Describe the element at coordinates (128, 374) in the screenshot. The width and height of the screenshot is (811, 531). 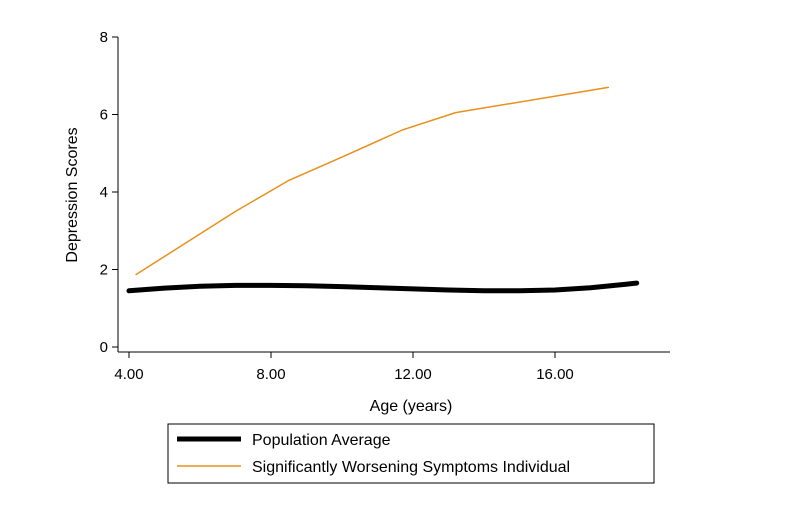
I see `x-tick-label: 4.00` at that location.